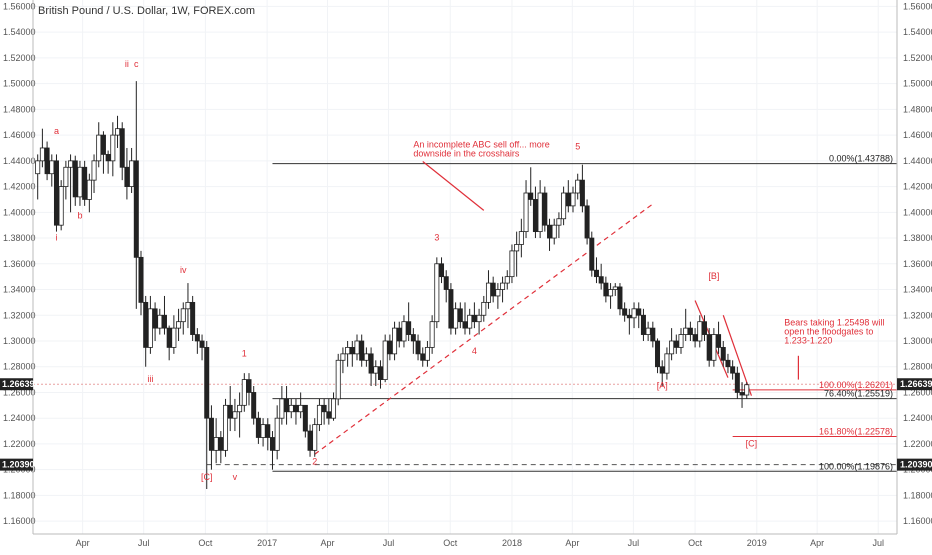  I want to click on annotation-text: 1.233-1.220, so click(808, 341).